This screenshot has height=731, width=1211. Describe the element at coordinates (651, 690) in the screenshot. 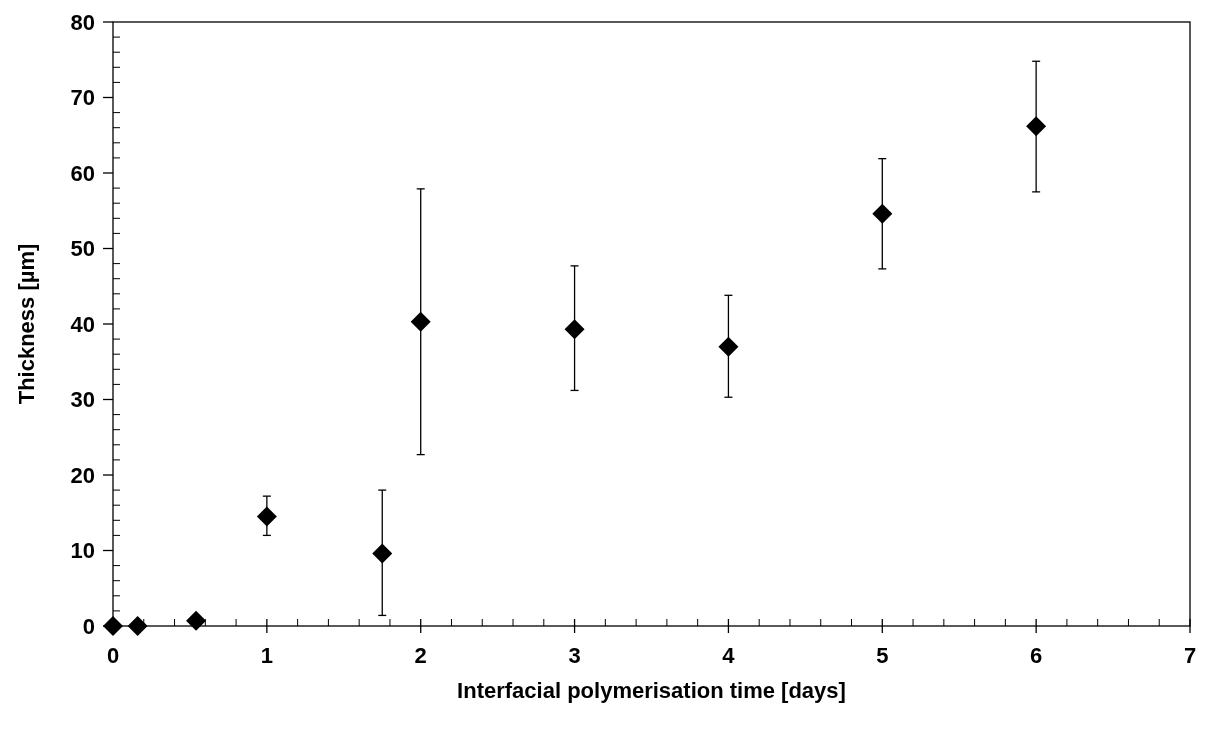

I see `x-axis-title: Interfacial polymerisation time [days]` at that location.